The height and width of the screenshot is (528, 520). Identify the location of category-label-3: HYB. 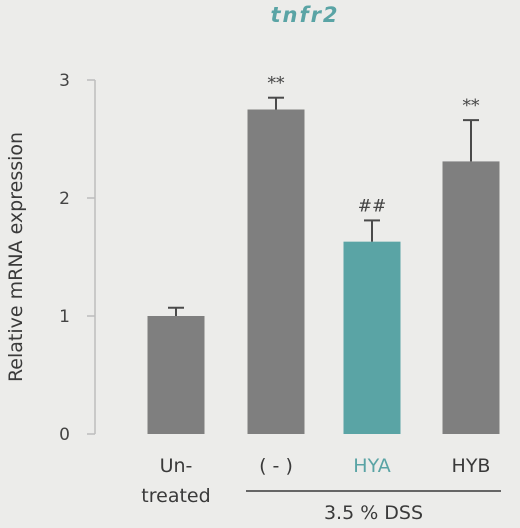
(471, 466).